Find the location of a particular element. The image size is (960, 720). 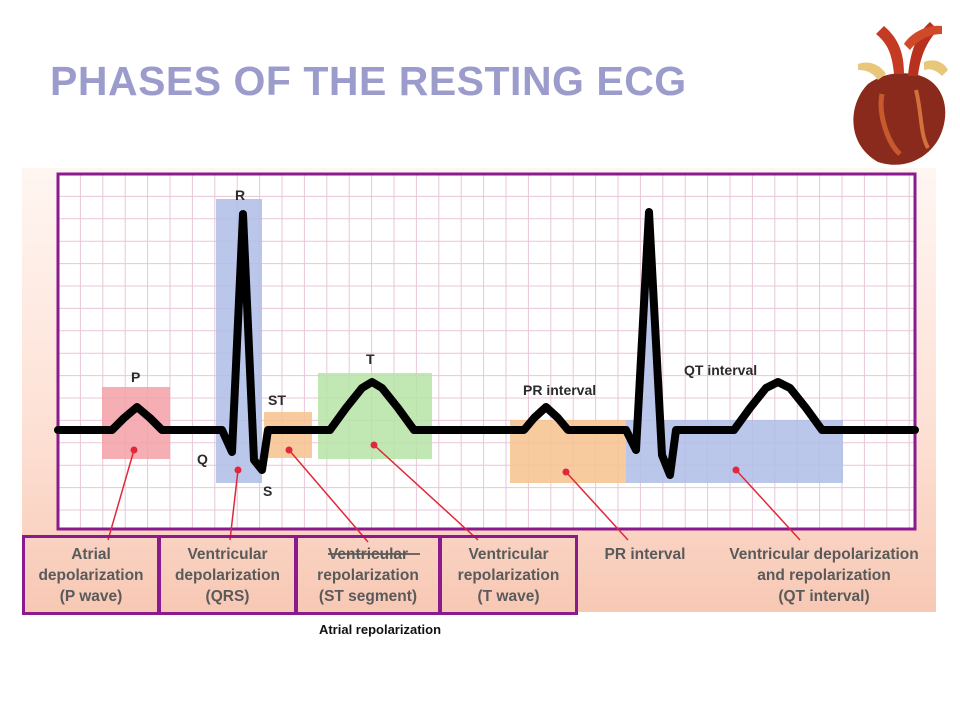

pointer-pr is located at coordinates (597, 506).